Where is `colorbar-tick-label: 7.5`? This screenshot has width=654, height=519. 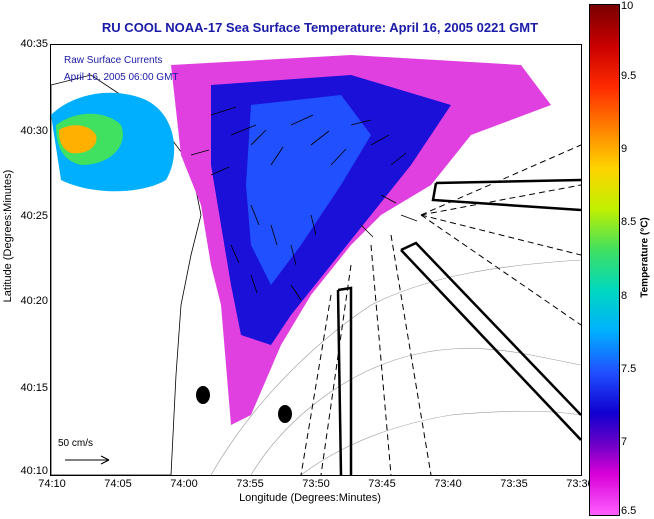 colorbar-tick-label: 7.5 is located at coordinates (629, 369).